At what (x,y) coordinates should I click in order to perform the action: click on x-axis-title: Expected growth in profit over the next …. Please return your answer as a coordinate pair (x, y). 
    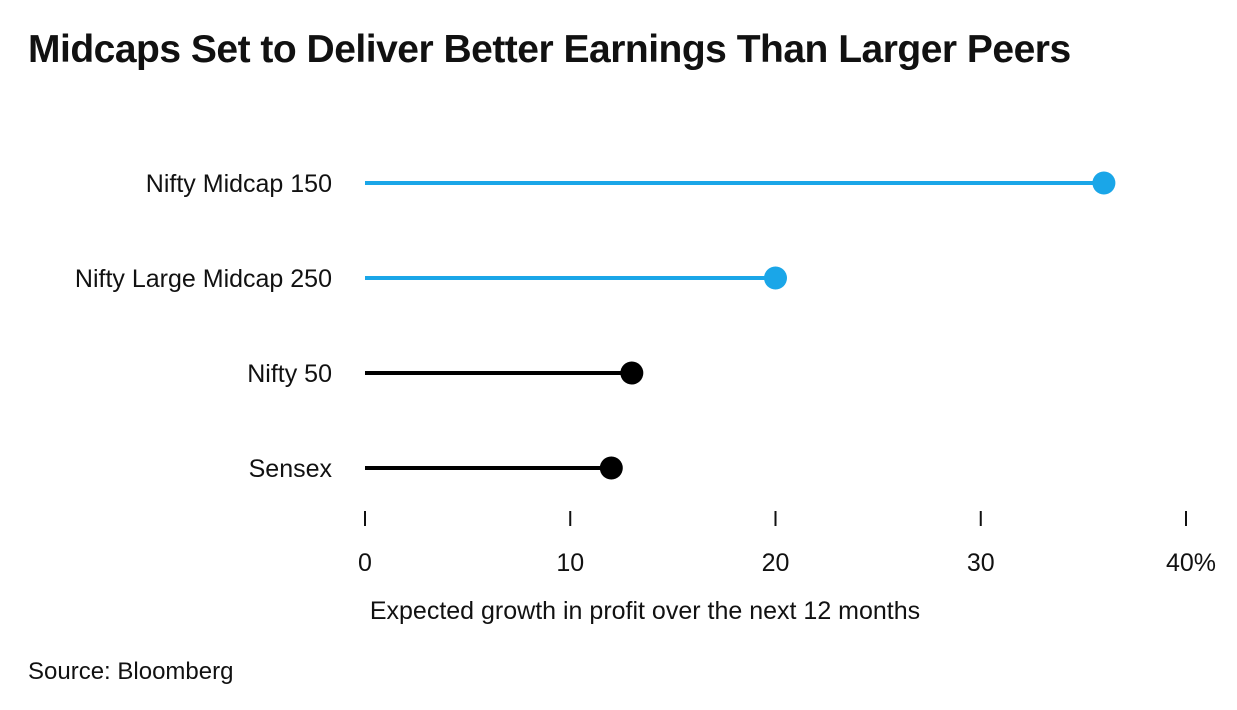
    Looking at the image, I should click on (645, 611).